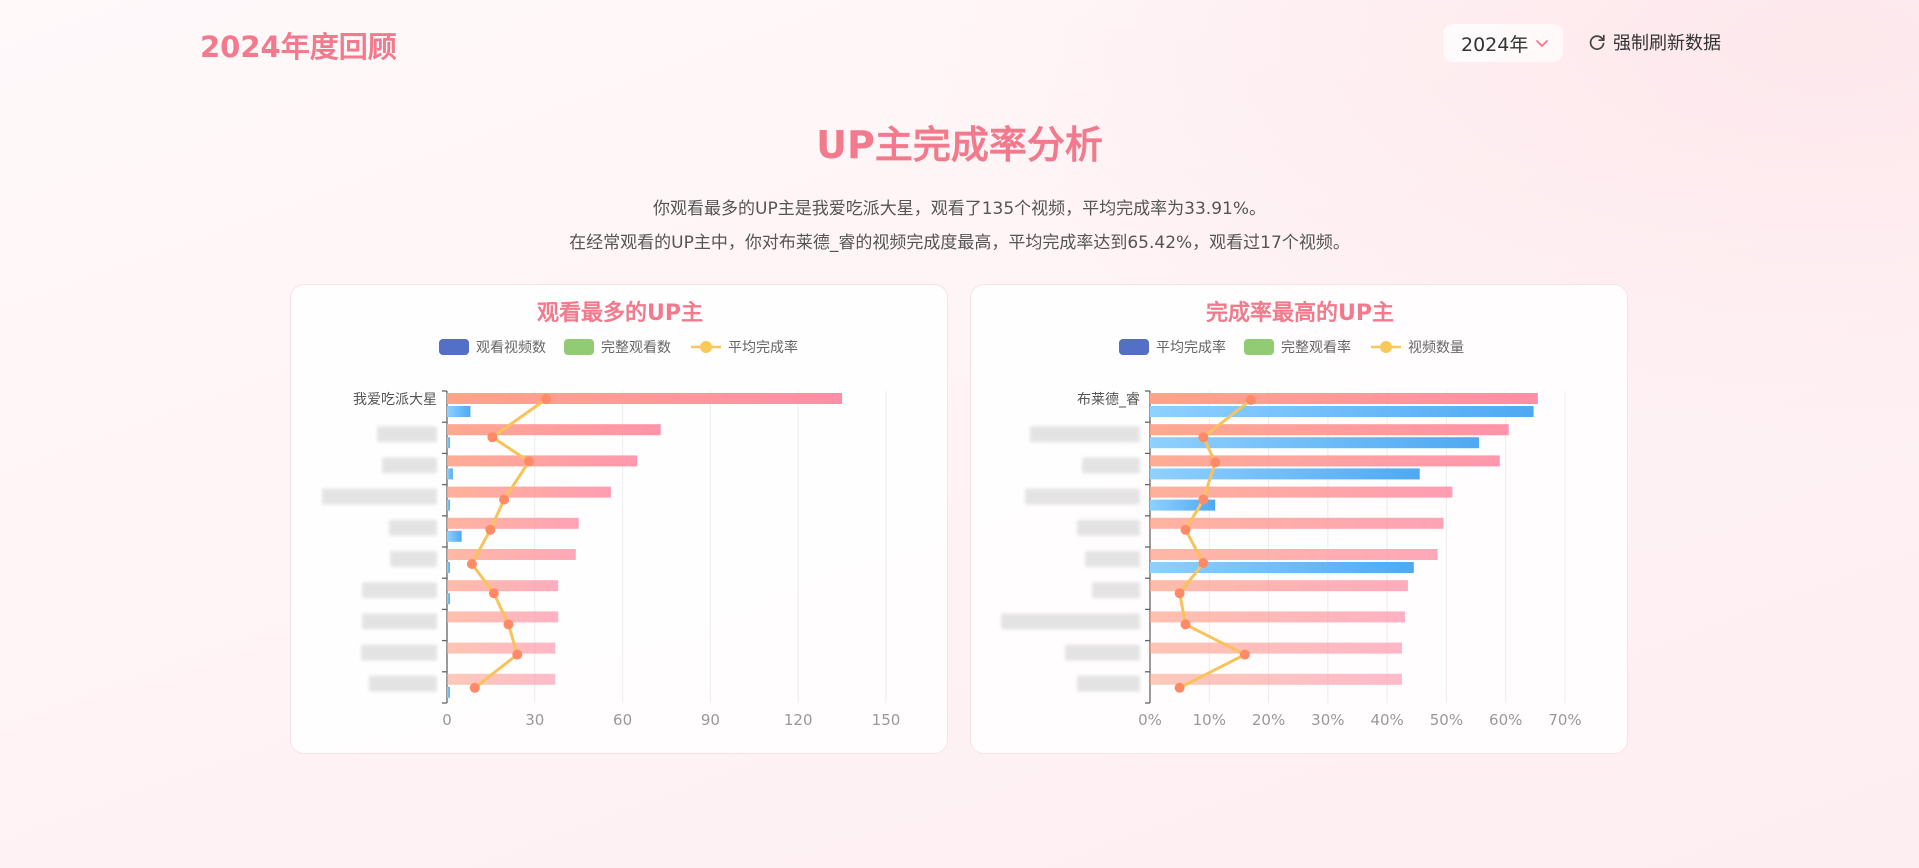 The image size is (1919, 868). I want to click on x-tick-label: 30, so click(534, 720).